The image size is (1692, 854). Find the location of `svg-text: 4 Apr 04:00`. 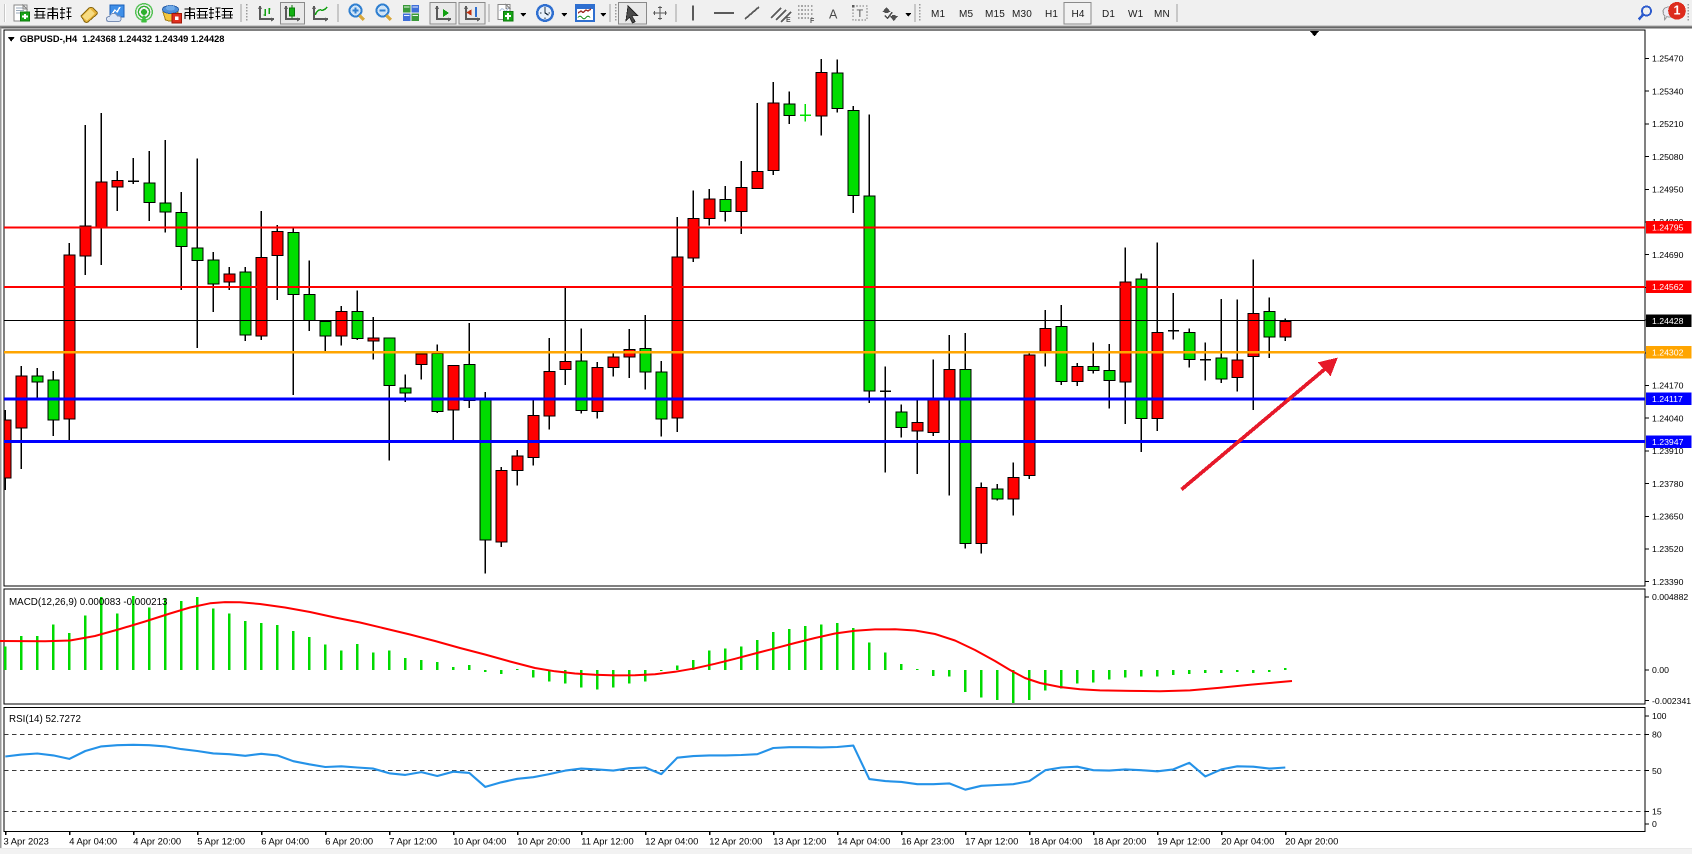

svg-text: 4 Apr 04:00 is located at coordinates (93, 840).